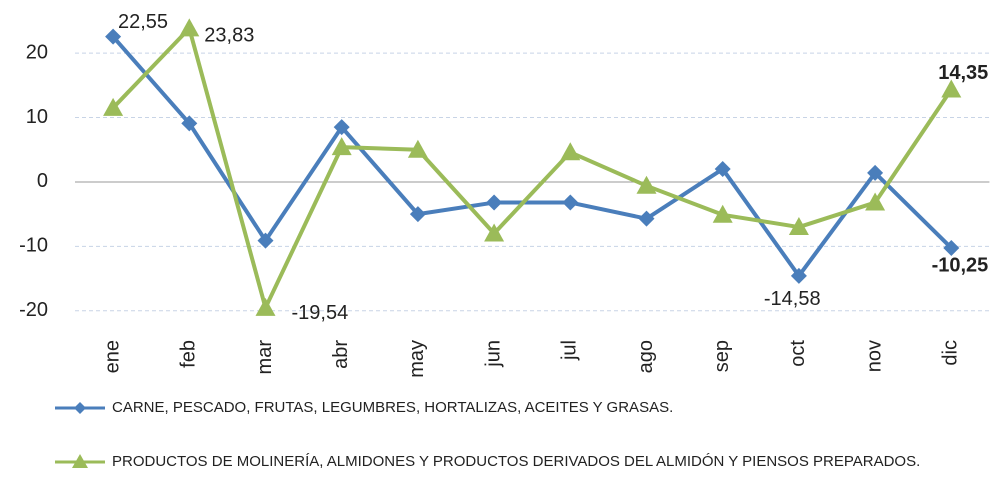 Image resolution: width=991 pixels, height=495 pixels. What do you see at coordinates (37, 52) in the screenshot?
I see `y-tick-label: 20` at bounding box center [37, 52].